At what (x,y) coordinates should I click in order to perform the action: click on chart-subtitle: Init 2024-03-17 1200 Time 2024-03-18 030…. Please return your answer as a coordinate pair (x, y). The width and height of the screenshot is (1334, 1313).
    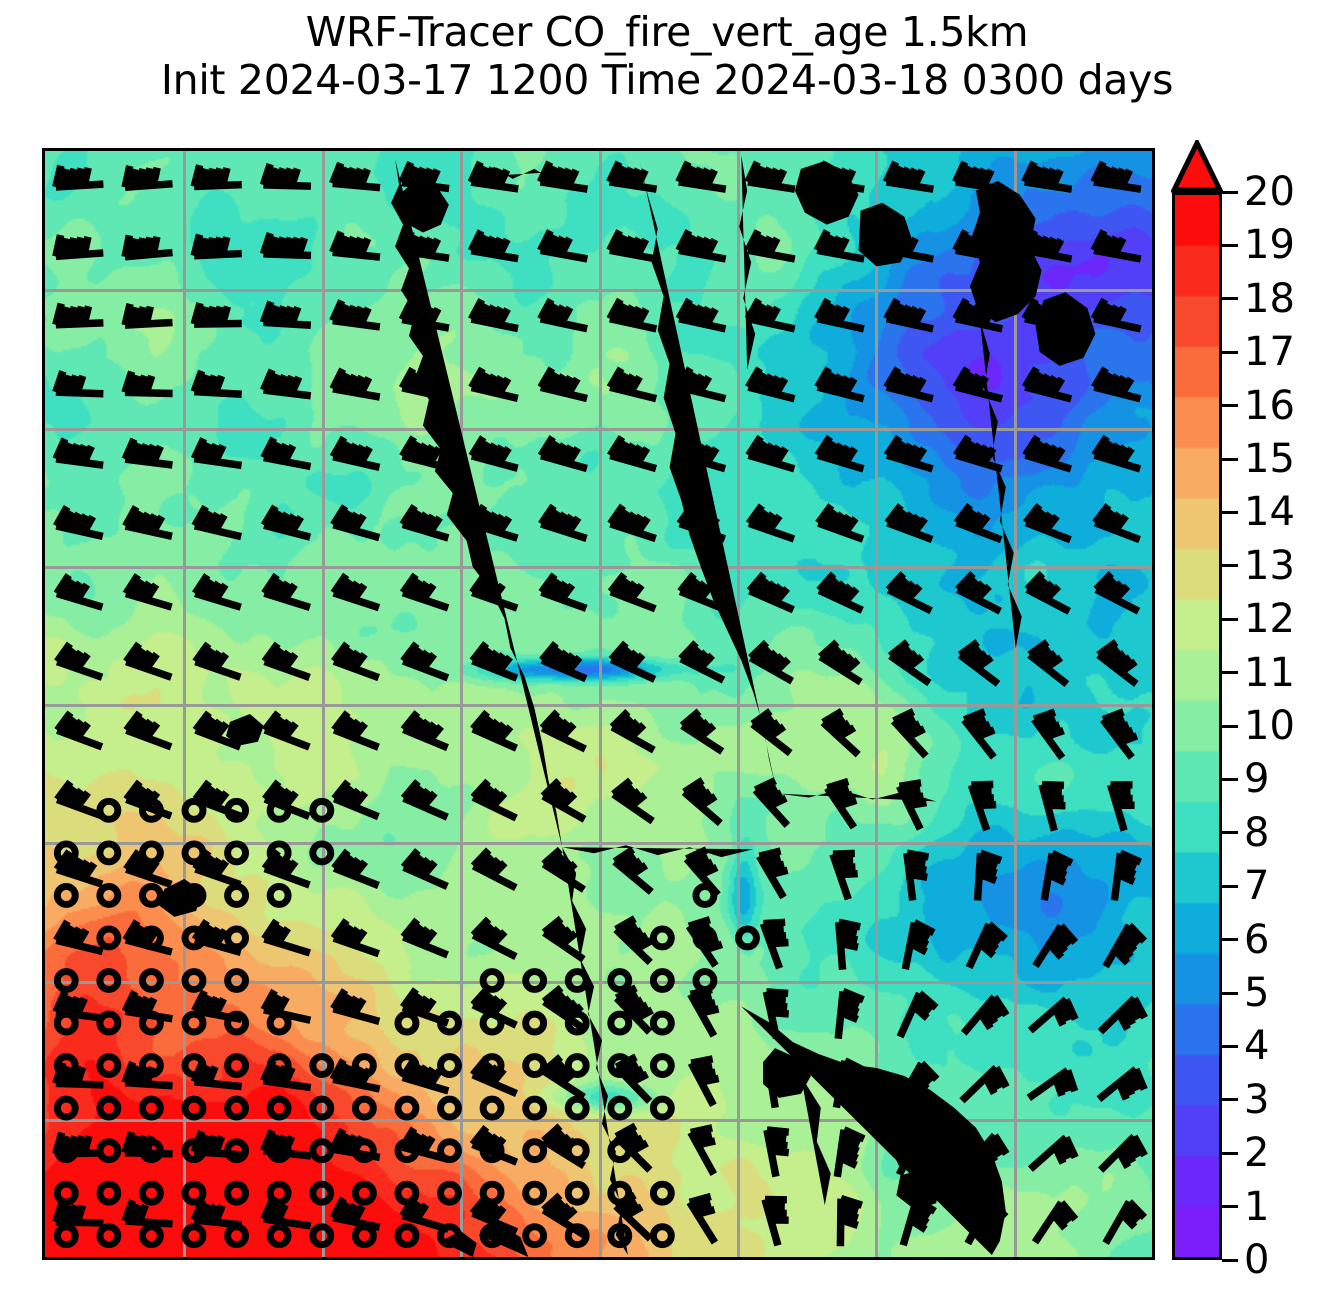
    Looking at the image, I should click on (612, 80).